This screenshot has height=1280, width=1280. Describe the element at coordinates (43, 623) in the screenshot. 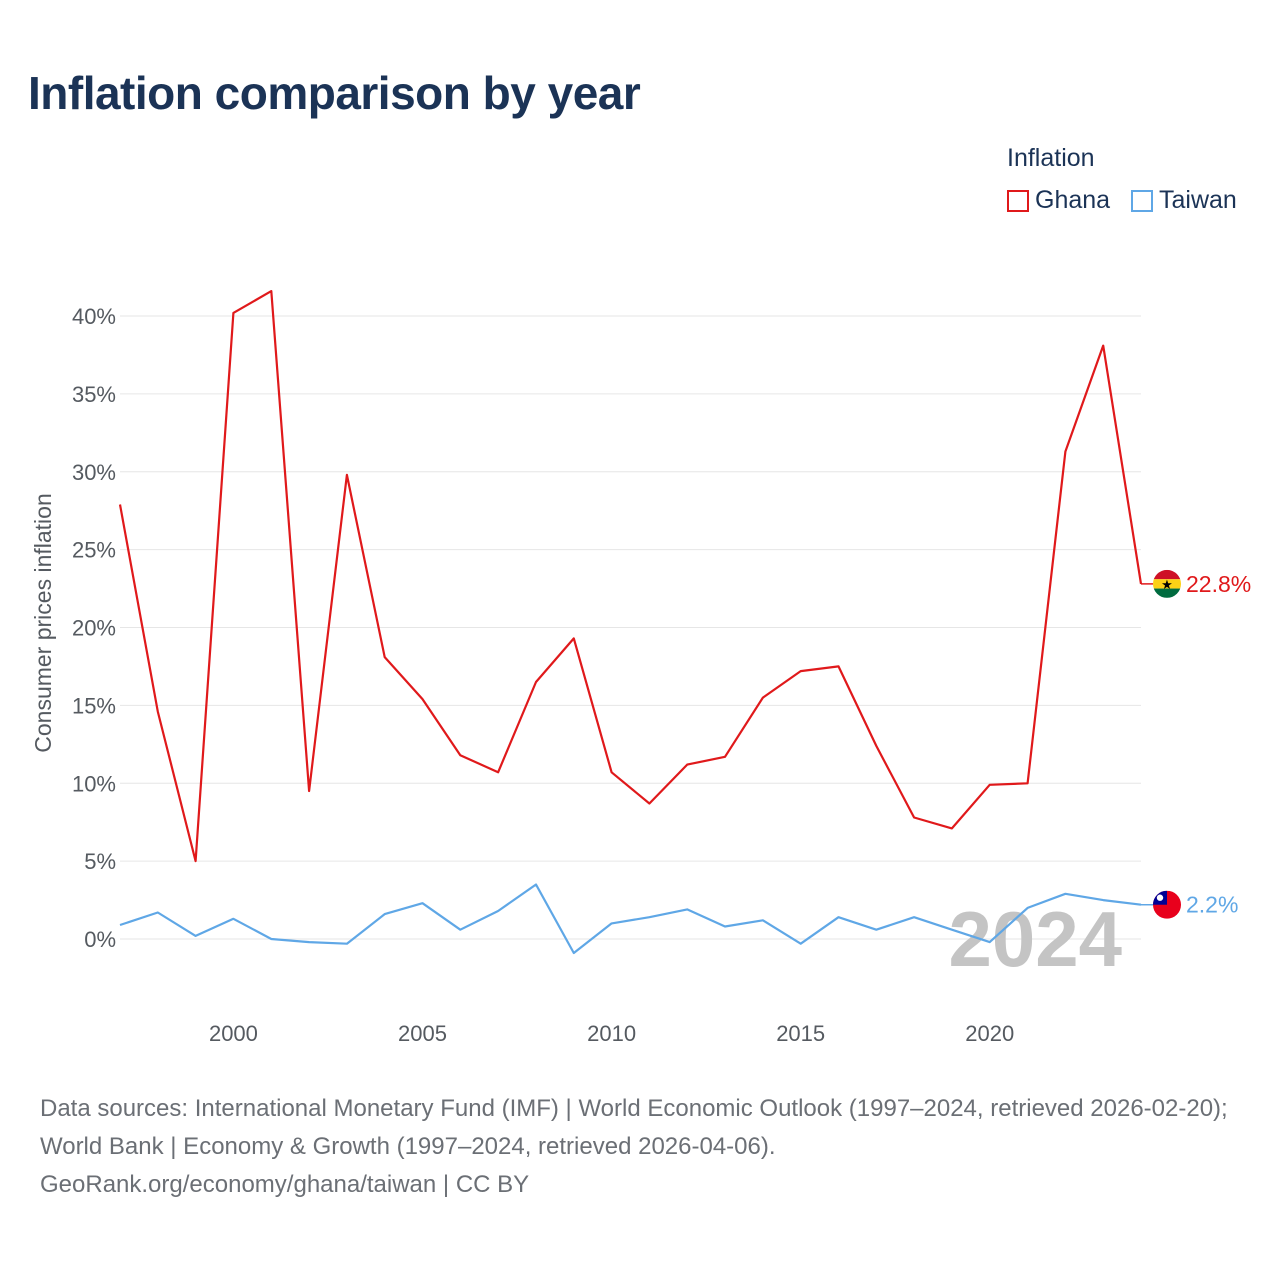

I see `y-axis-label: Consumer prices inflation` at that location.